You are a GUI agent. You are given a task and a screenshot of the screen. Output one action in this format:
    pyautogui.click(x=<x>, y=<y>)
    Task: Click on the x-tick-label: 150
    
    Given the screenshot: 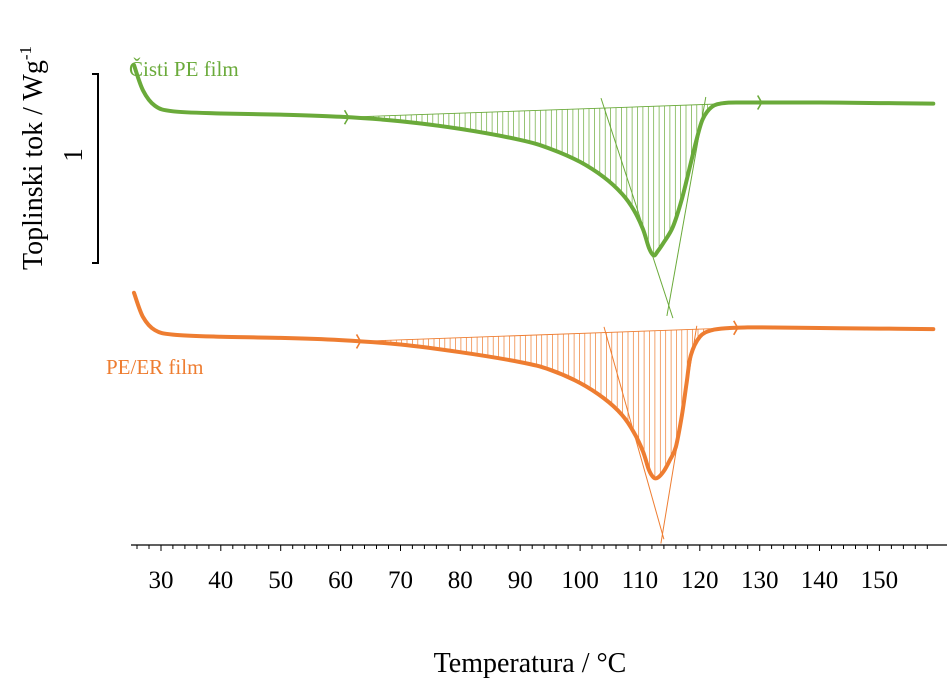 What is the action you would take?
    pyautogui.click(x=880, y=580)
    